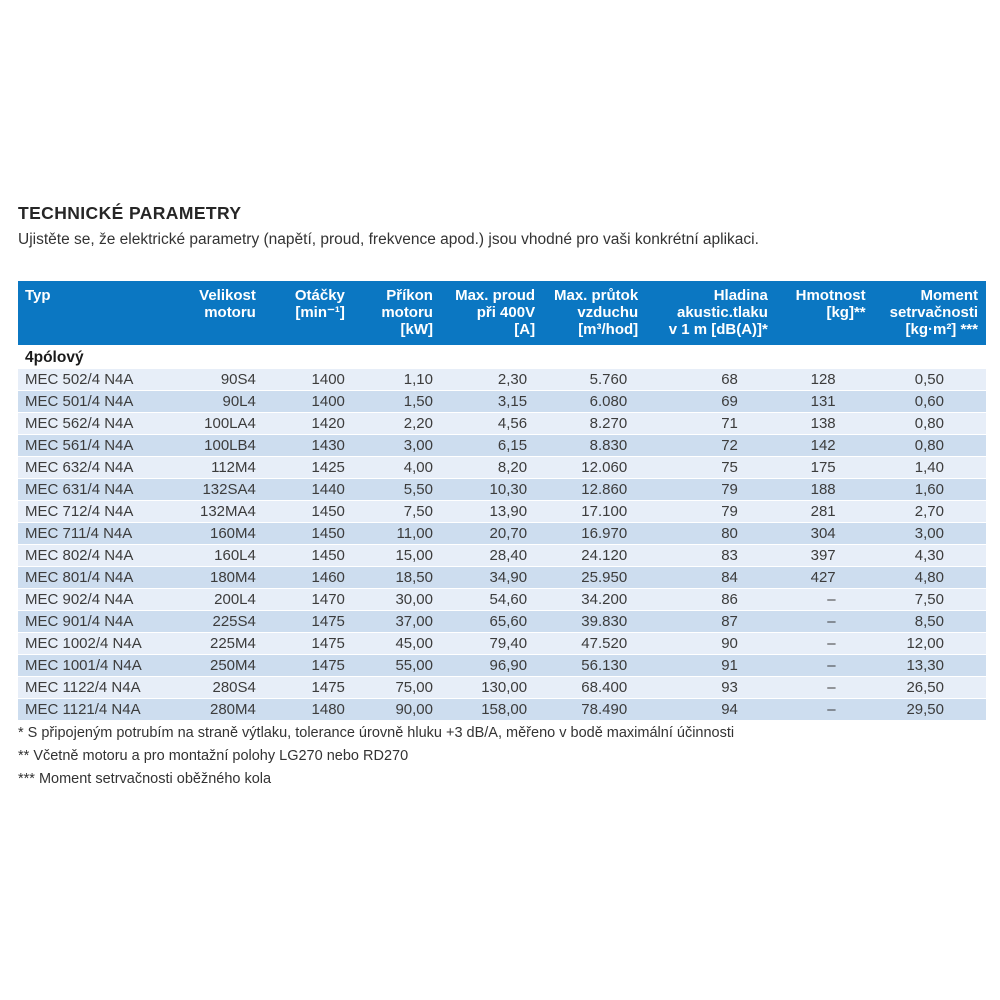  Describe the element at coordinates (93, 489) in the screenshot. I see `cell-typ: MEC 631/4 N4A` at that location.